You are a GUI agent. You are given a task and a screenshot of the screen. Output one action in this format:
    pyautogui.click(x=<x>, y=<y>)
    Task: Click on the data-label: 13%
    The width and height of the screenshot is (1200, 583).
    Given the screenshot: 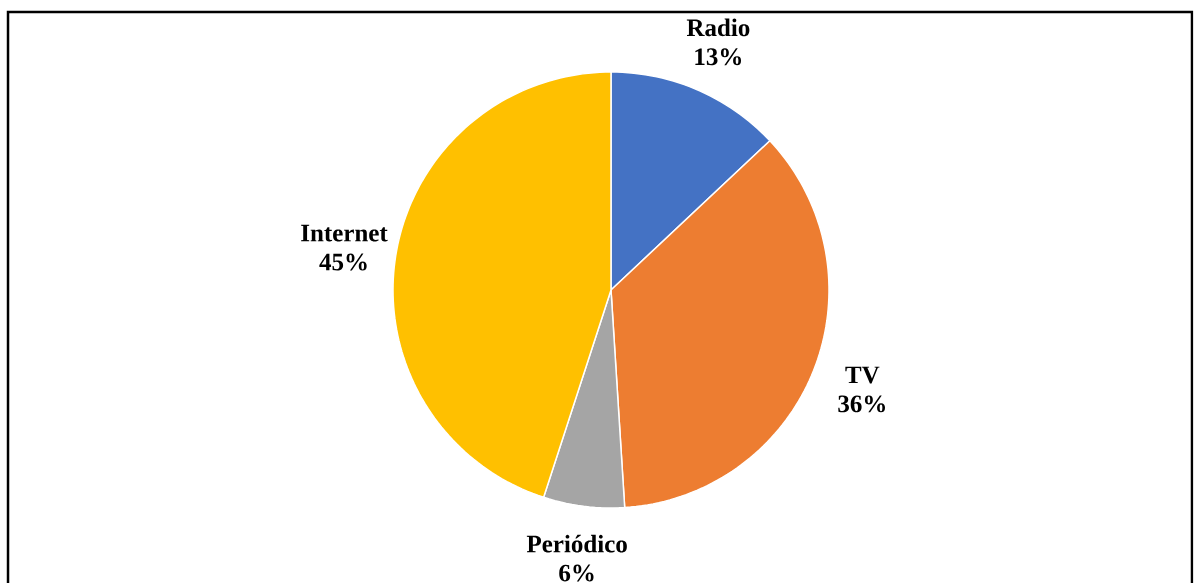 What is the action you would take?
    pyautogui.click(x=718, y=57)
    